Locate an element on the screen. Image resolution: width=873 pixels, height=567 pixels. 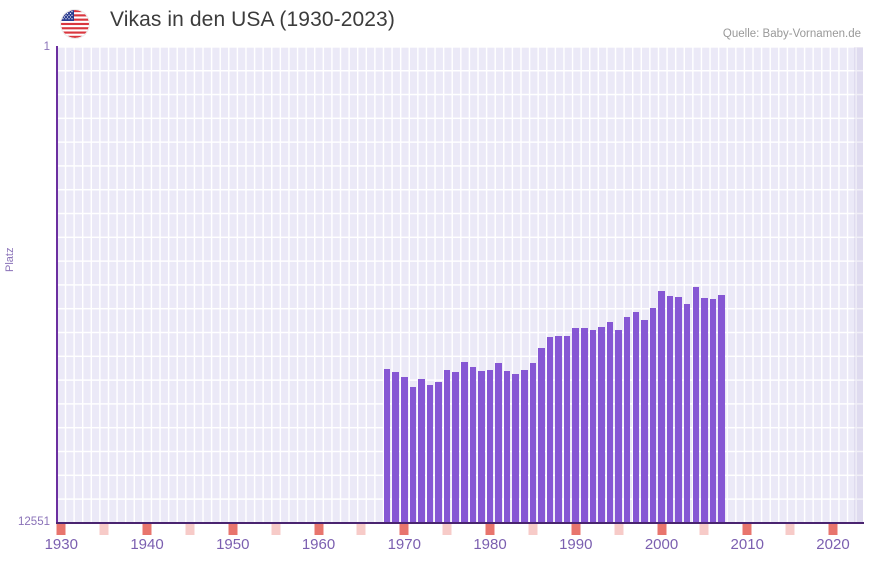
x-axis-tick-label: 1980 is located at coordinates (490, 544).